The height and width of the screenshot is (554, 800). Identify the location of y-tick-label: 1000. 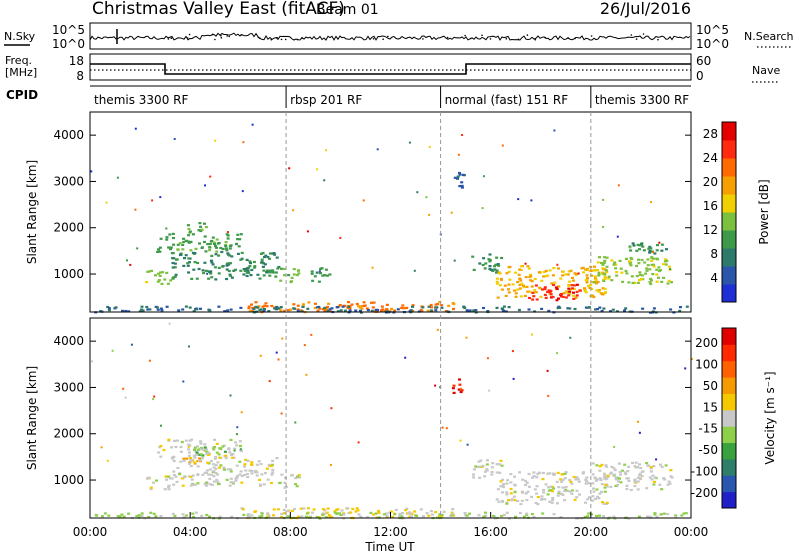
(68, 274).